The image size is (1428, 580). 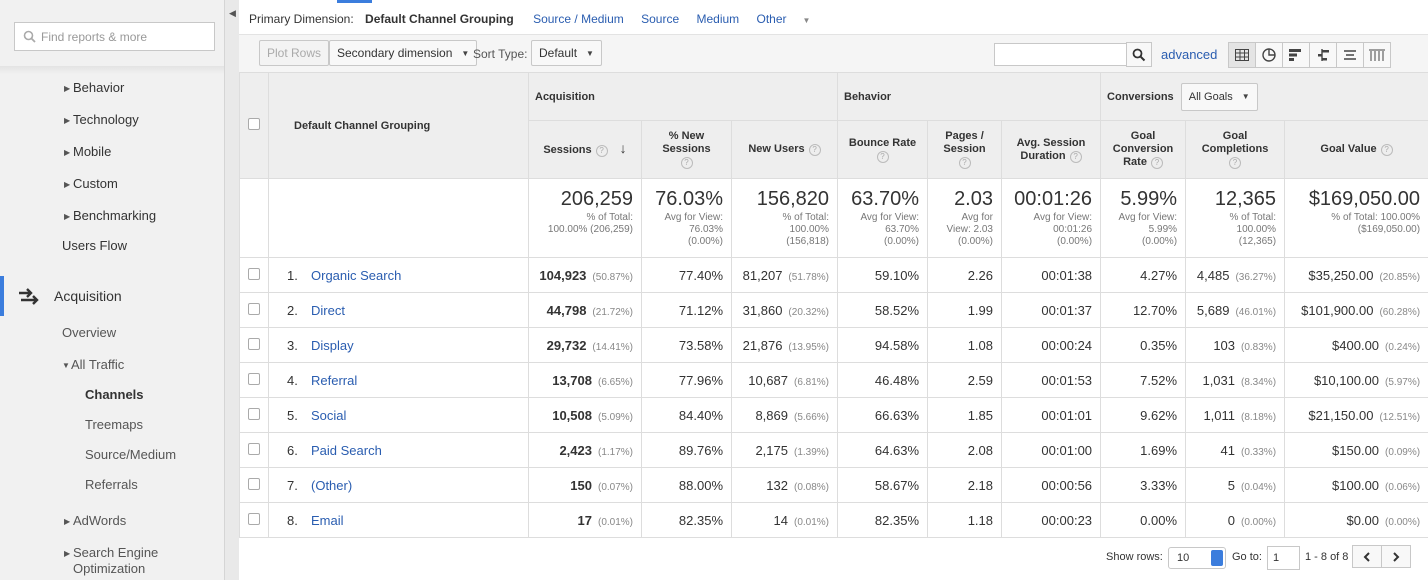 What do you see at coordinates (329, 415) in the screenshot?
I see `channel-link: Social` at bounding box center [329, 415].